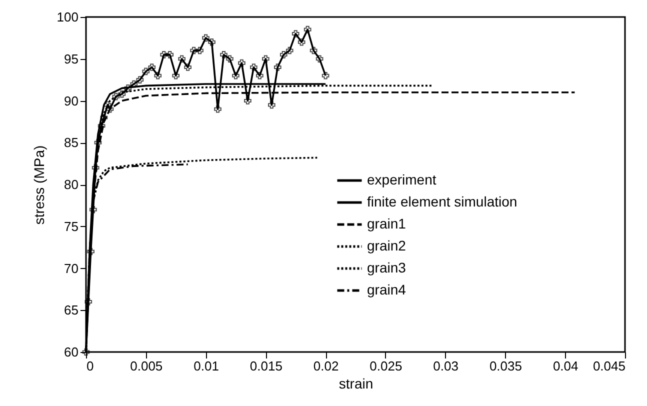  Describe the element at coordinates (386, 366) in the screenshot. I see `x-tick-label: 0.025` at that location.